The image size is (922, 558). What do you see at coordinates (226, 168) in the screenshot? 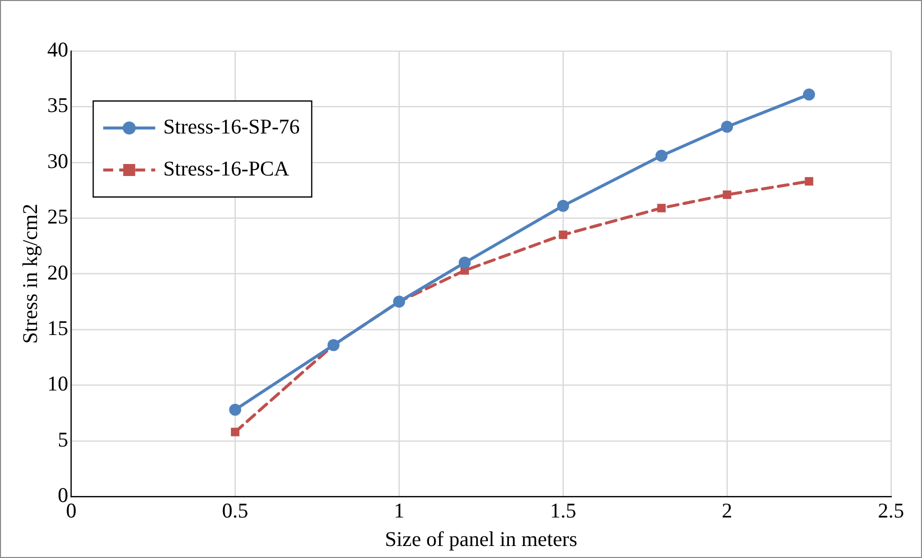
I see `legend-label: Stress-16-PCA` at bounding box center [226, 168].